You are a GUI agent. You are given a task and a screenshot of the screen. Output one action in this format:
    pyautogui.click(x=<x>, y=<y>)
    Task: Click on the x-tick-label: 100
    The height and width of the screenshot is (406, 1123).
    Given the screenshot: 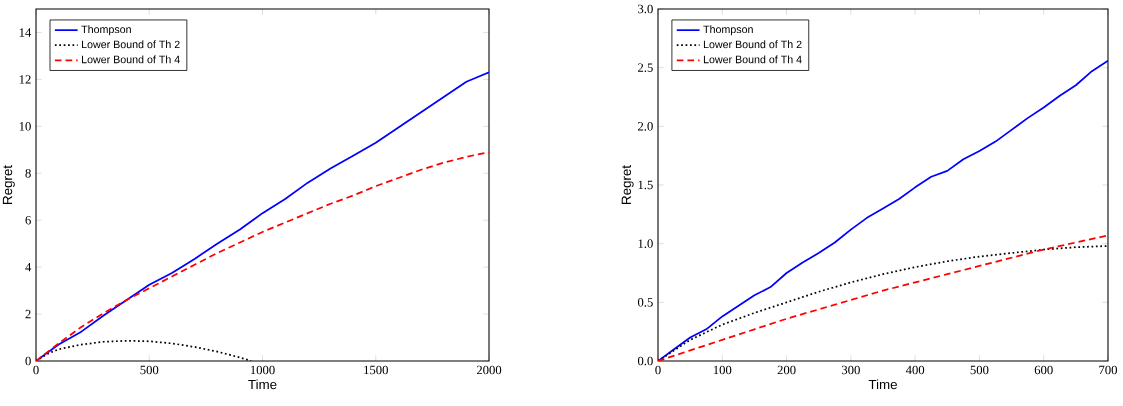 What is the action you would take?
    pyautogui.click(x=722, y=370)
    